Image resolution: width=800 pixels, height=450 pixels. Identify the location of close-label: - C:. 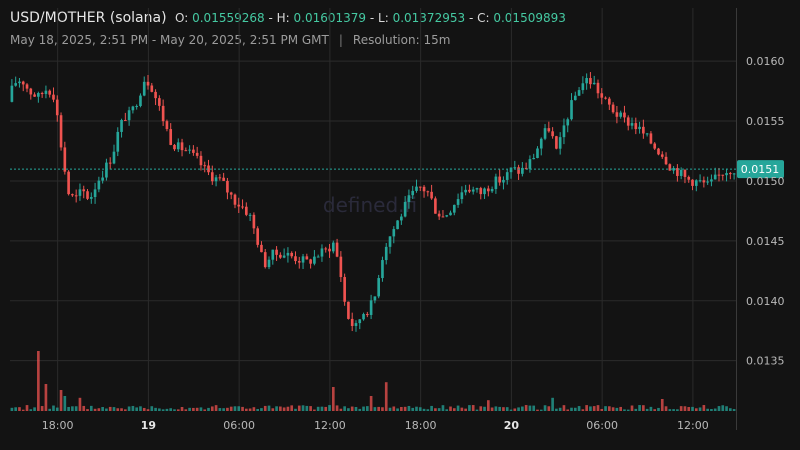
(479, 18).